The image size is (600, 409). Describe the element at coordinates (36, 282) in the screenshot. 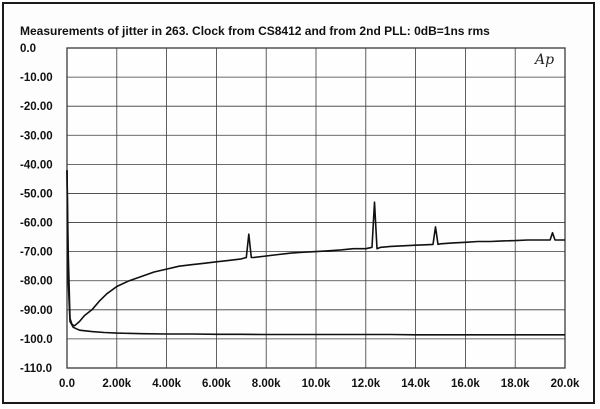

I see `y-tick-label: -80.00` at that location.